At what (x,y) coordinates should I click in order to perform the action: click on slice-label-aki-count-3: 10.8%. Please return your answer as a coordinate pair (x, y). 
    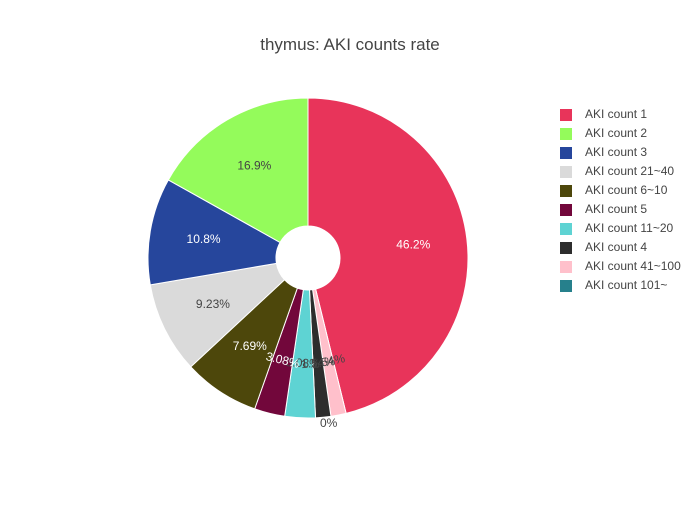
    Looking at the image, I should click on (204, 239).